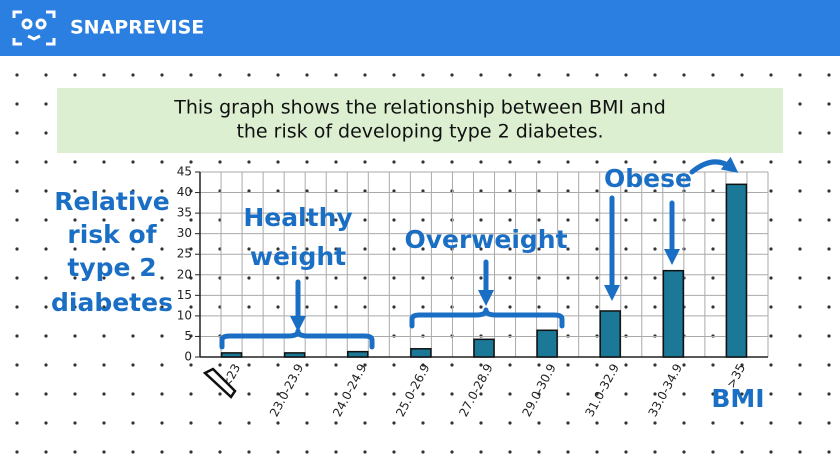 This screenshot has height=476, width=840. Describe the element at coordinates (111, 267) in the screenshot. I see `y-axis-label: type 2` at that location.